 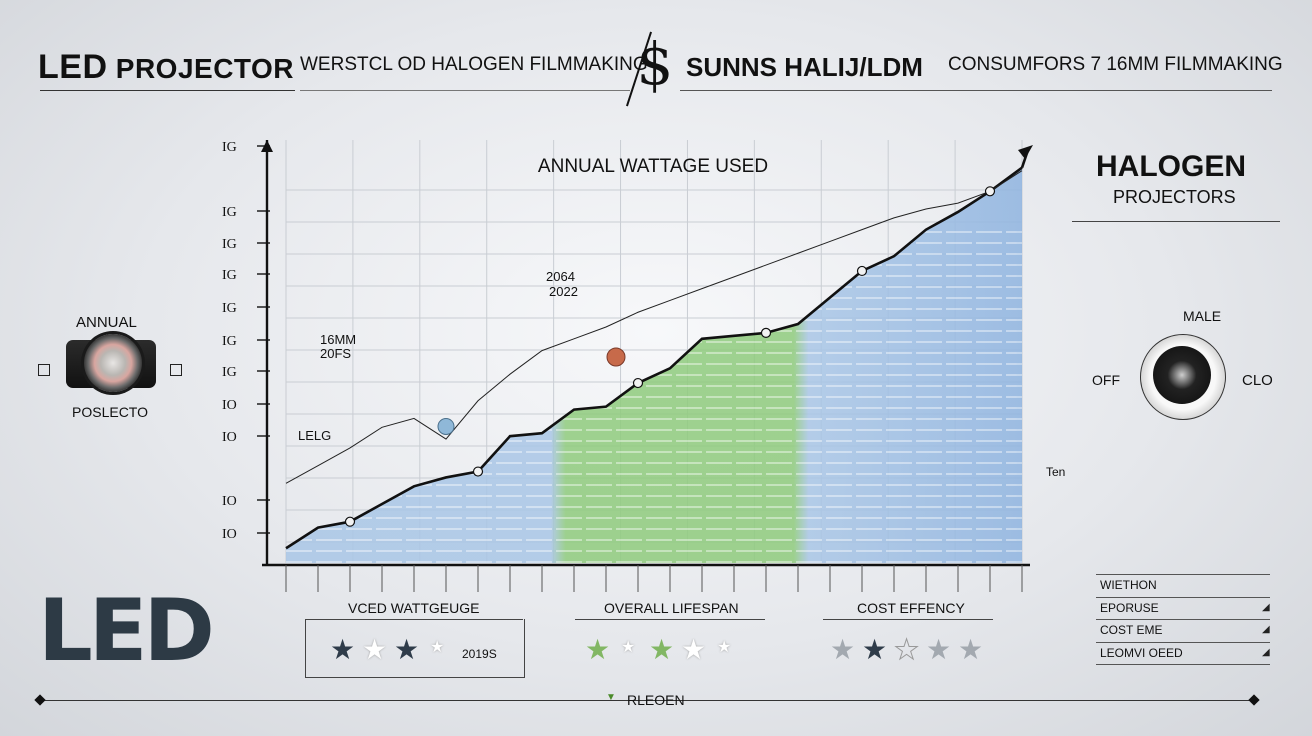 I want to click on title-ampersand: $, so click(x=655, y=64).